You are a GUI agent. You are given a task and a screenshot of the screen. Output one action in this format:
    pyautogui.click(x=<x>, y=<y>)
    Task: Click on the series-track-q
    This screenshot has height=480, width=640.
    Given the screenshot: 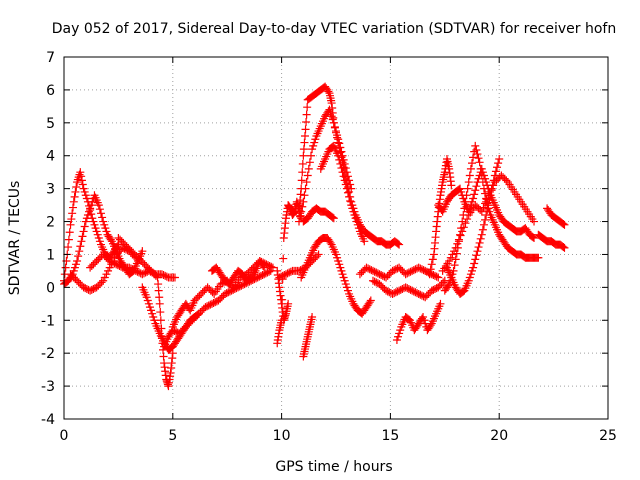 What is the action you would take?
    pyautogui.click(x=283, y=295)
    